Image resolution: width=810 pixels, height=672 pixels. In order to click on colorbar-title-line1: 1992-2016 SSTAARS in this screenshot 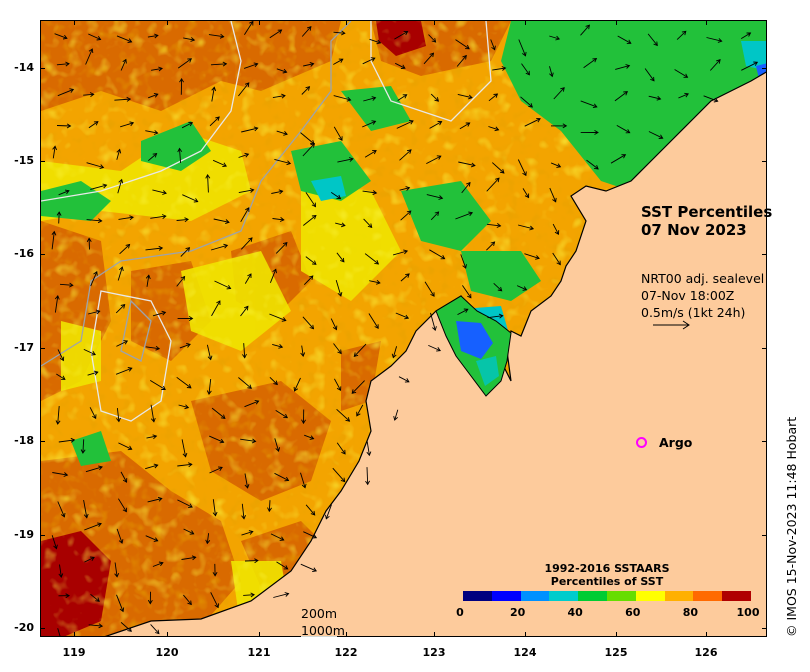, I will do `click(607, 568)`.